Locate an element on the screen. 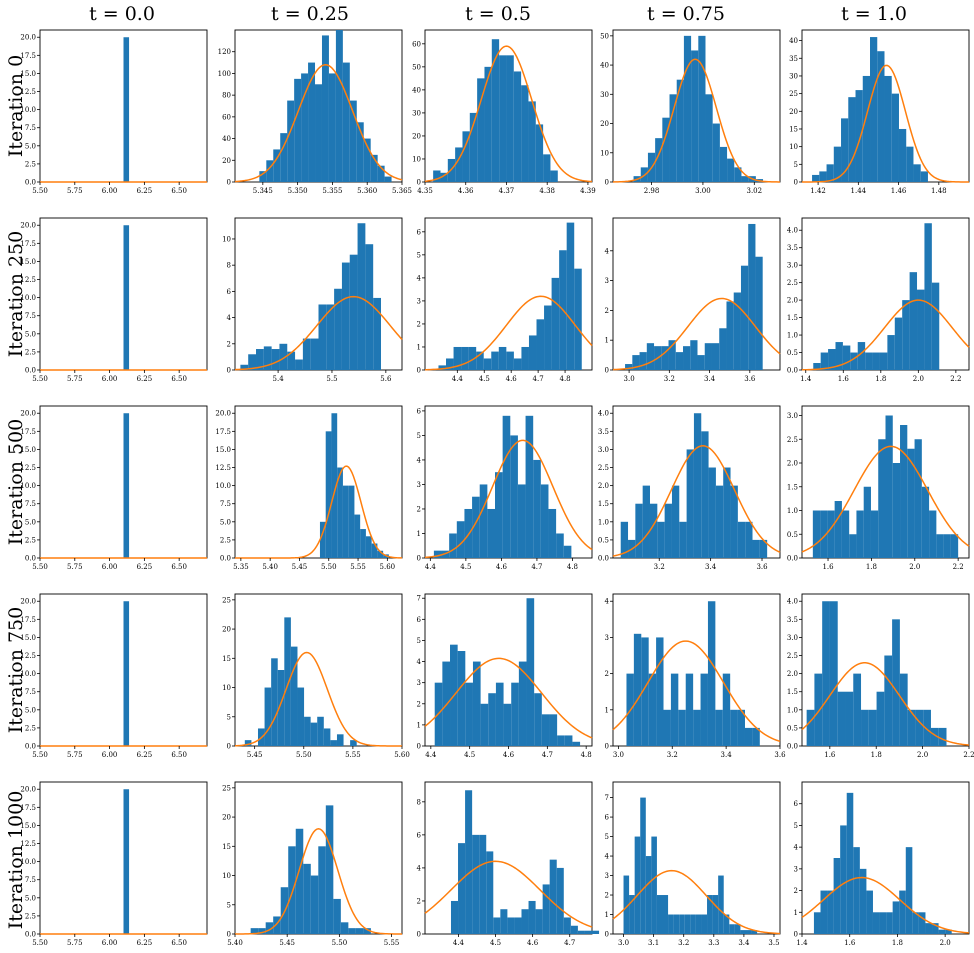 This screenshot has width=974, height=953. column-title-t-0-5: t = 0.5 is located at coordinates (498, 14).